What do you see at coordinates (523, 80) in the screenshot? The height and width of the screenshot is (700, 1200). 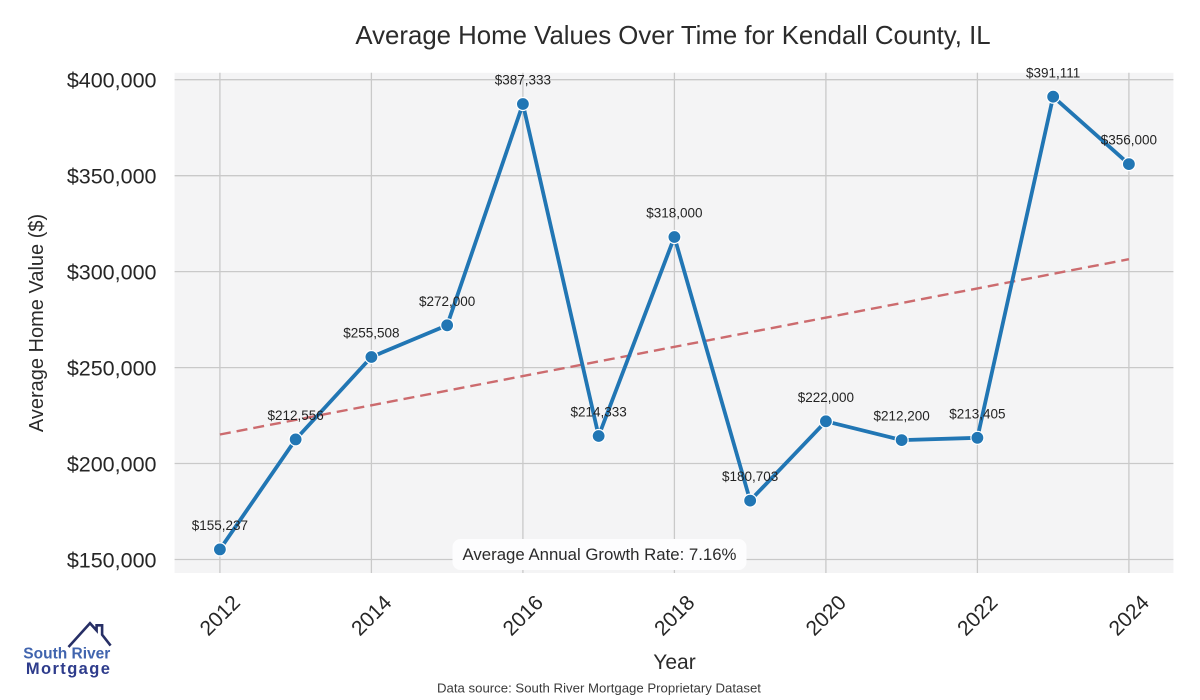 I see `svg-text: $387,333` at bounding box center [523, 80].